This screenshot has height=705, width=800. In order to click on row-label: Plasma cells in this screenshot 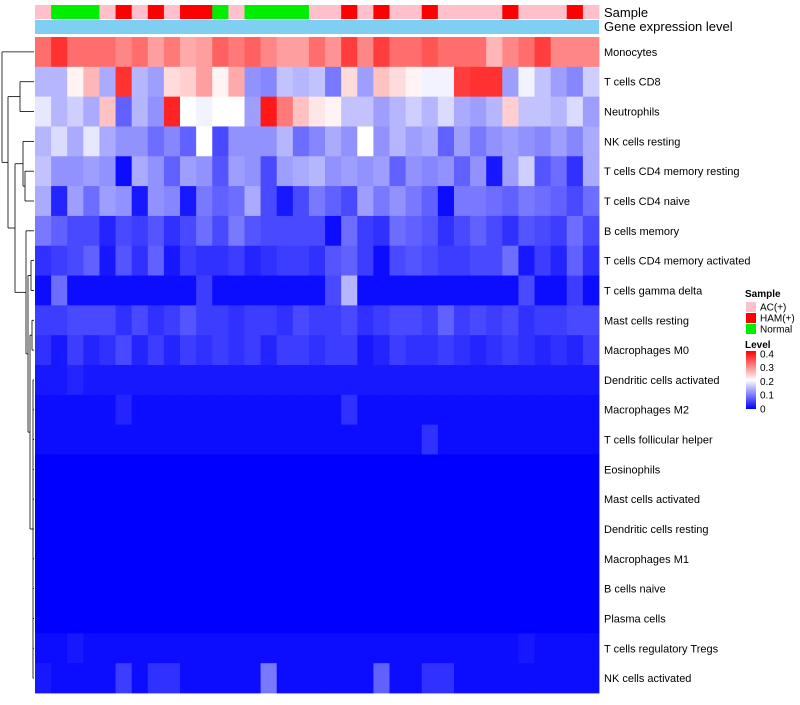, I will do `click(635, 620)`.